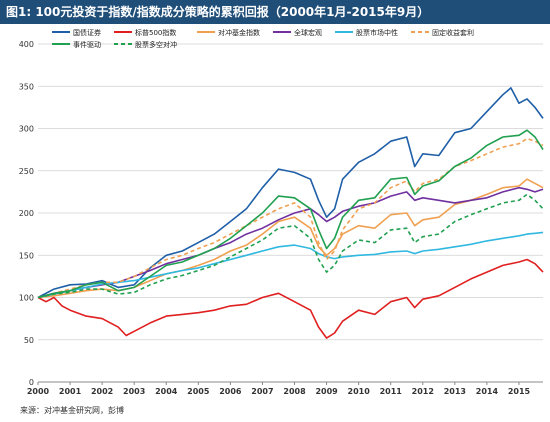 This screenshot has height=422, width=550. What do you see at coordinates (155, 32) in the screenshot?
I see `legend-label-1: 标普500指数` at bounding box center [155, 32].